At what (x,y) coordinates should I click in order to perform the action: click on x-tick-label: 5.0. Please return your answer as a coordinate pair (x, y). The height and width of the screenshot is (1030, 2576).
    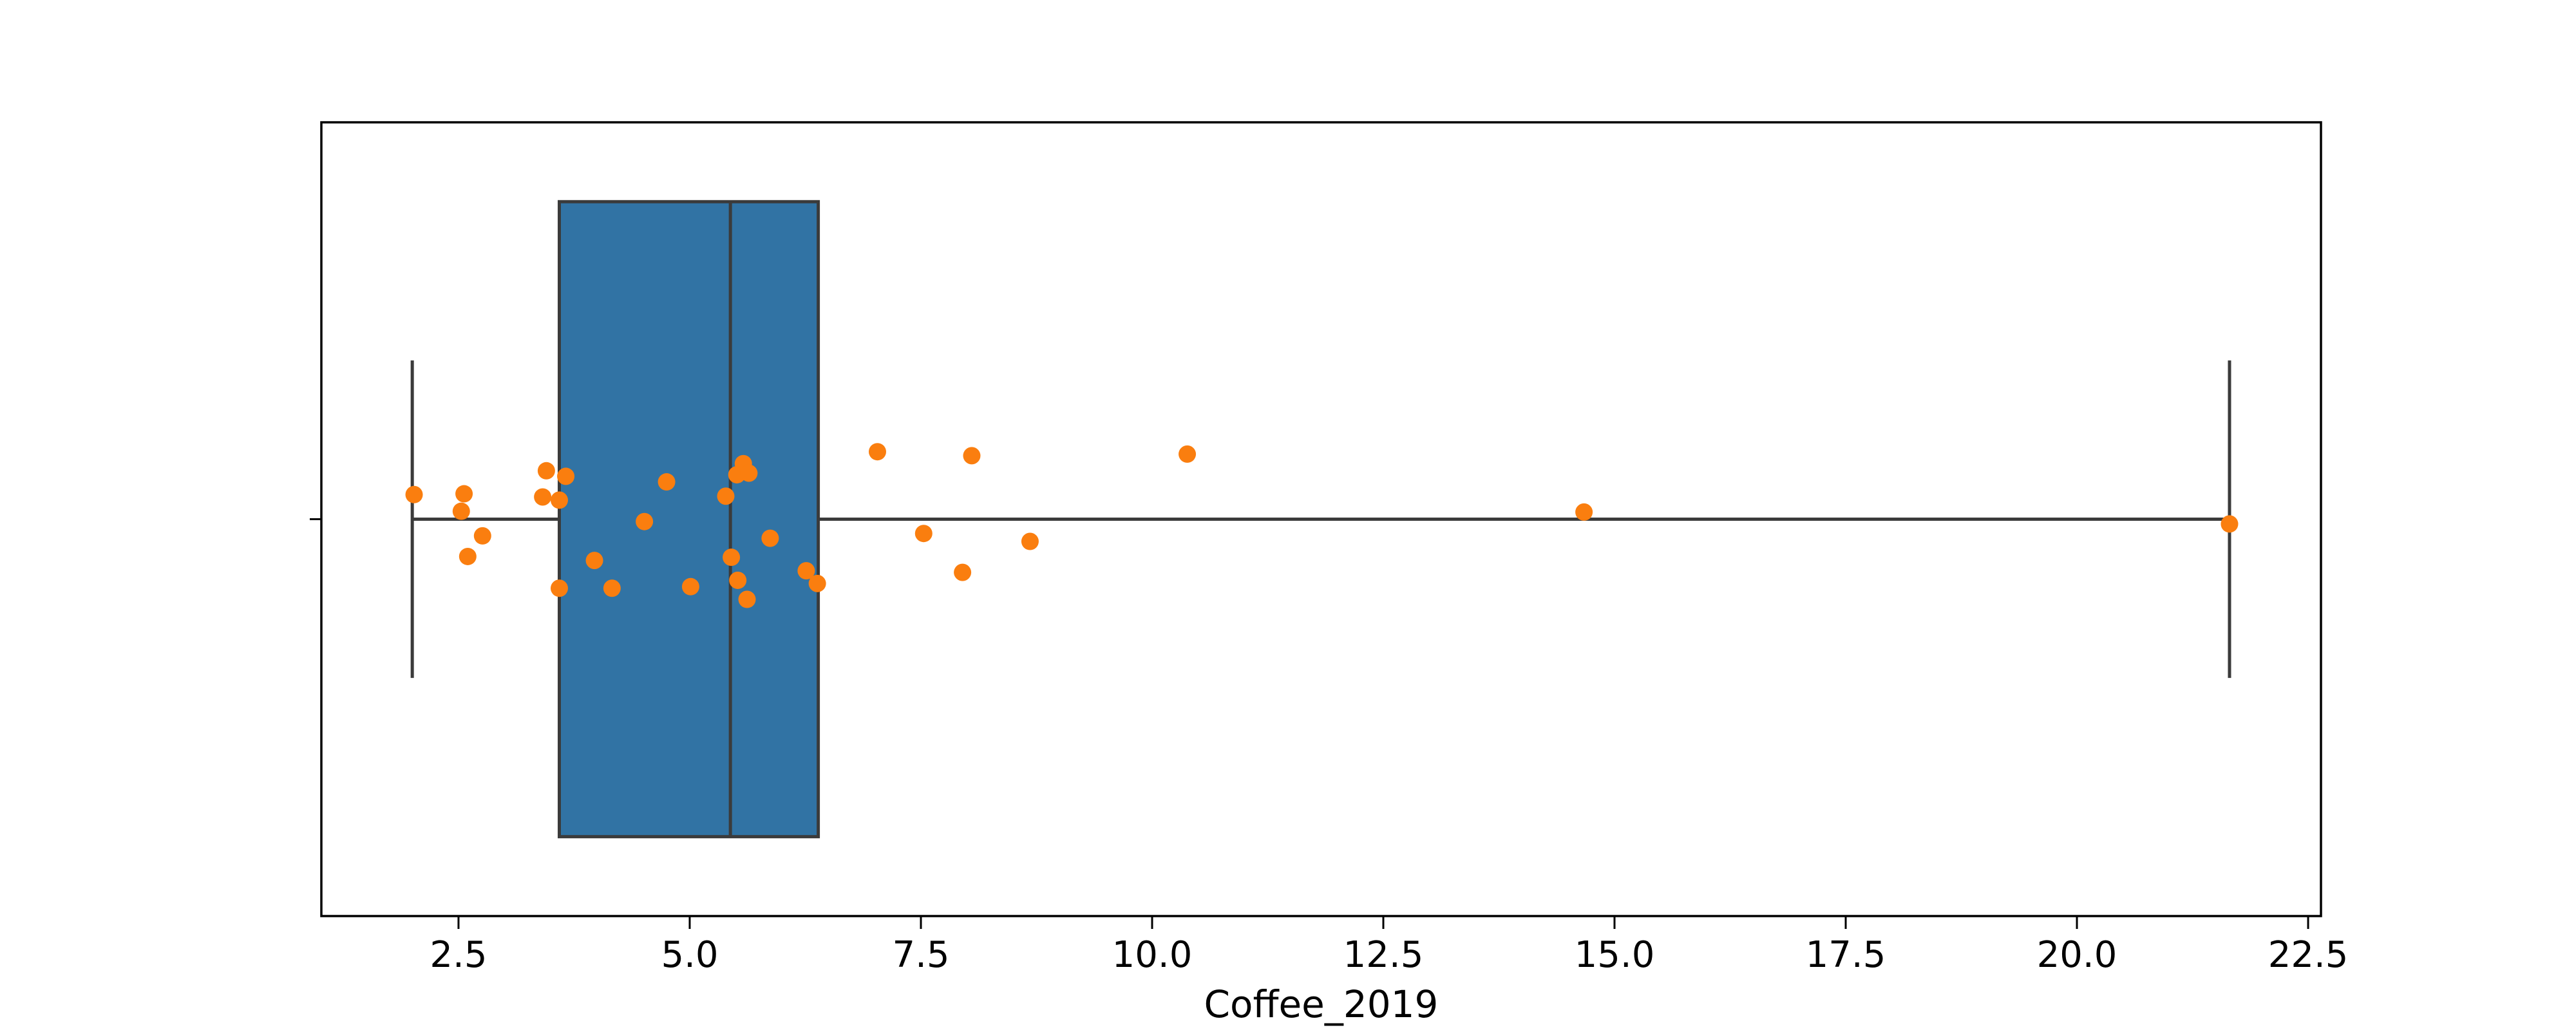
    Looking at the image, I should click on (689, 955).